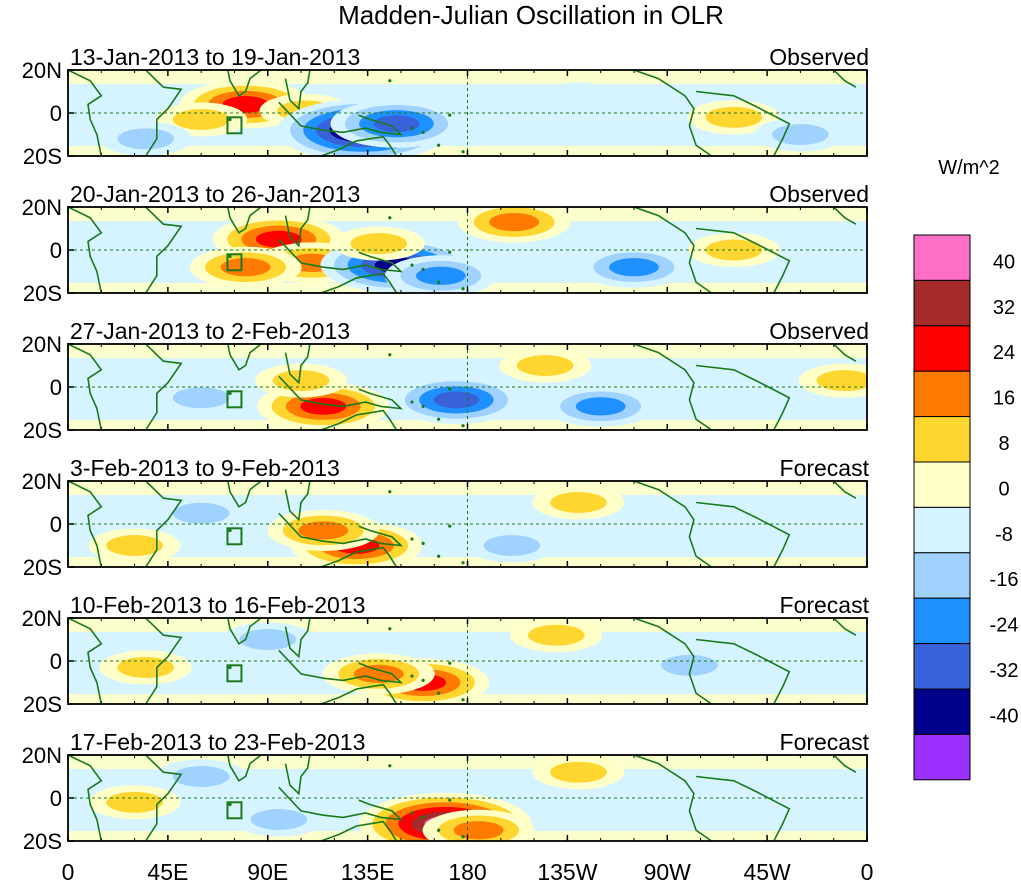 The width and height of the screenshot is (1021, 887). I want to click on colorbar-tick-label: -32, so click(1004, 671).